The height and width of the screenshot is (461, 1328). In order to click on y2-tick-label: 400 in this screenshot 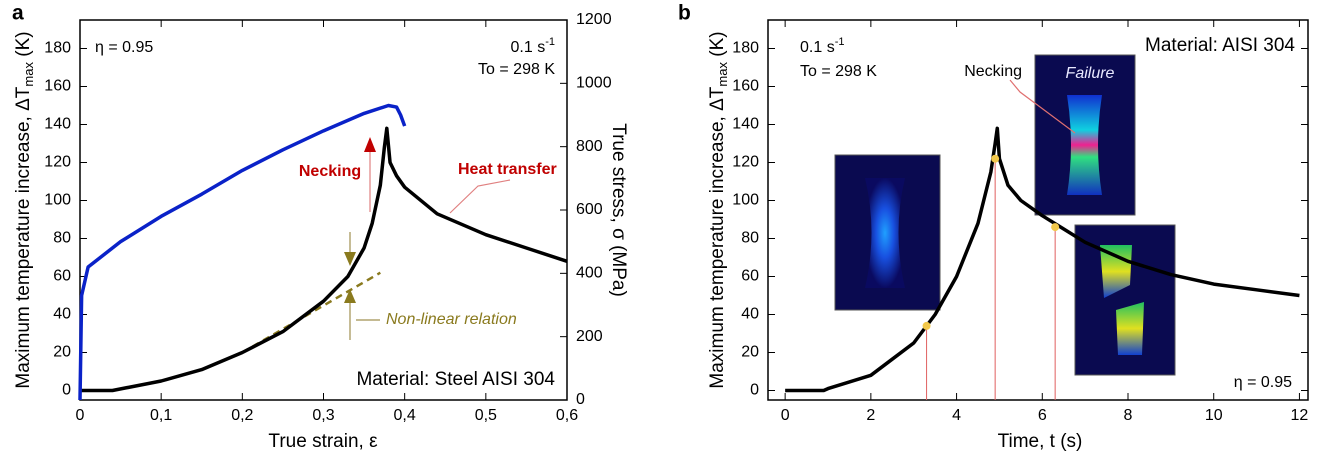, I will do `click(589, 273)`.